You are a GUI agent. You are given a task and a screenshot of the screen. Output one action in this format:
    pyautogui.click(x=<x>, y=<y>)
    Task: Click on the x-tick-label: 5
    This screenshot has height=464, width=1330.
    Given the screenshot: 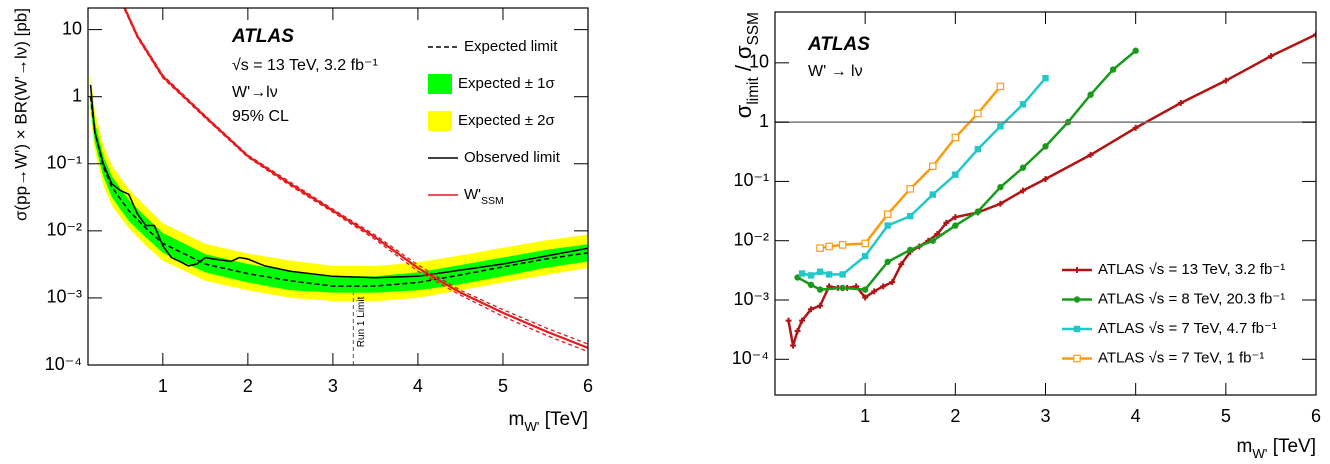 What is the action you would take?
    pyautogui.click(x=1226, y=416)
    